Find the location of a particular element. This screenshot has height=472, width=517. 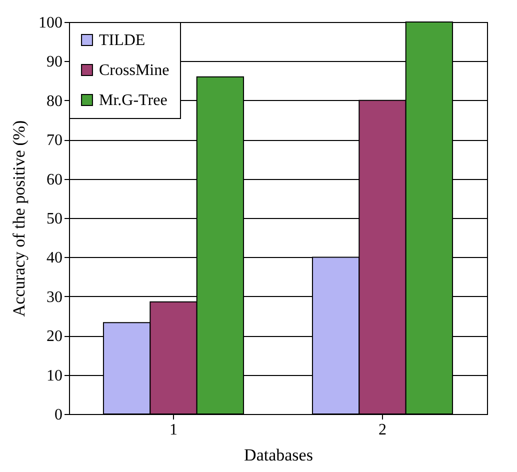

y-tick-label: 10 is located at coordinates (54, 375).